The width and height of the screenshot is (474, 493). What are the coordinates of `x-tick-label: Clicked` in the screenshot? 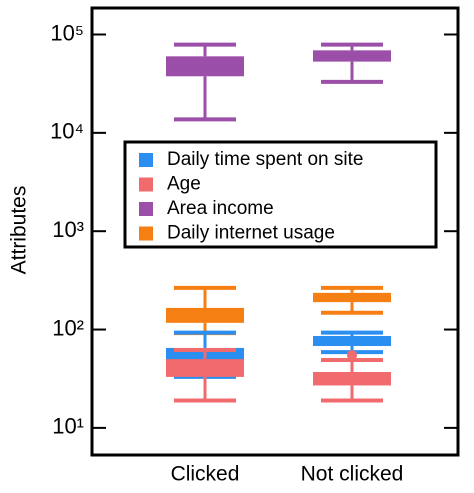 It's located at (205, 474).